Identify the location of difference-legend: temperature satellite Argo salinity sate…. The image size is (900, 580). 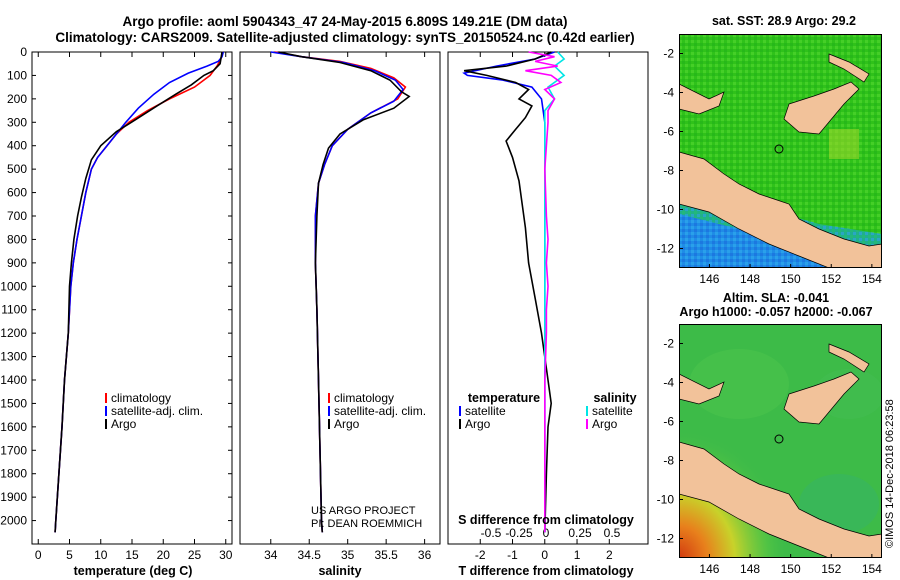
(548, 411).